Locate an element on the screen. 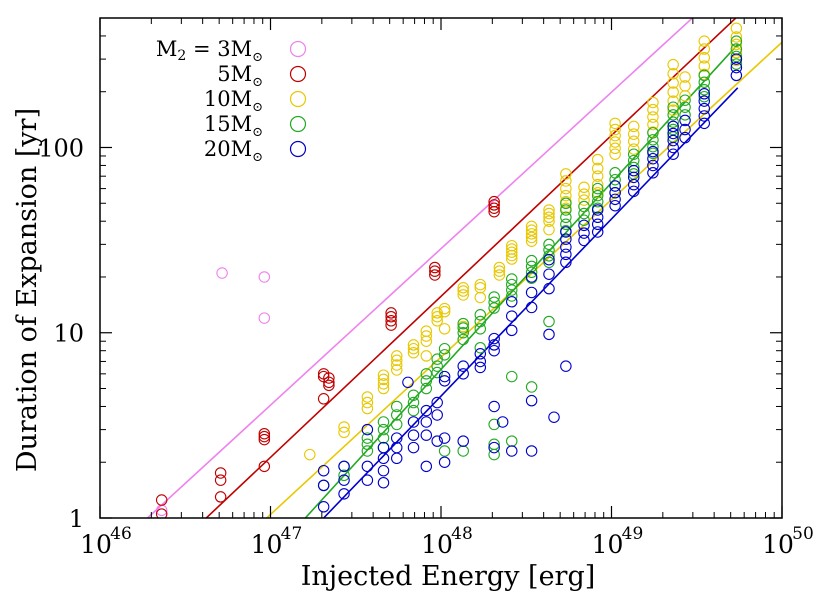 Image resolution: width=830 pixels, height=593 pixels. x-tick-exponent: 49 is located at coordinates (633, 534).